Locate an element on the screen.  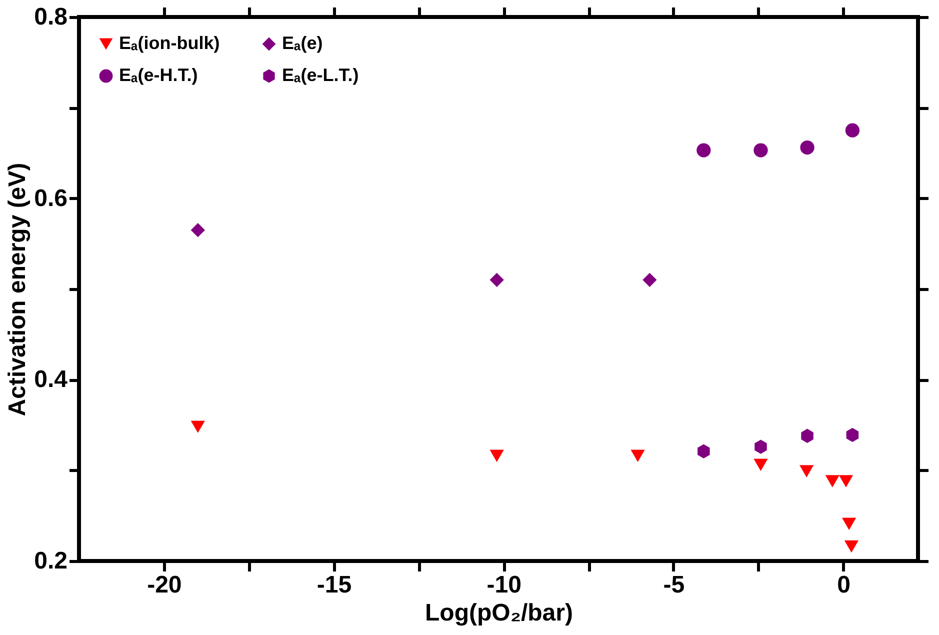
legend-label: Eₐ(e-H.T.) is located at coordinates (158, 75).